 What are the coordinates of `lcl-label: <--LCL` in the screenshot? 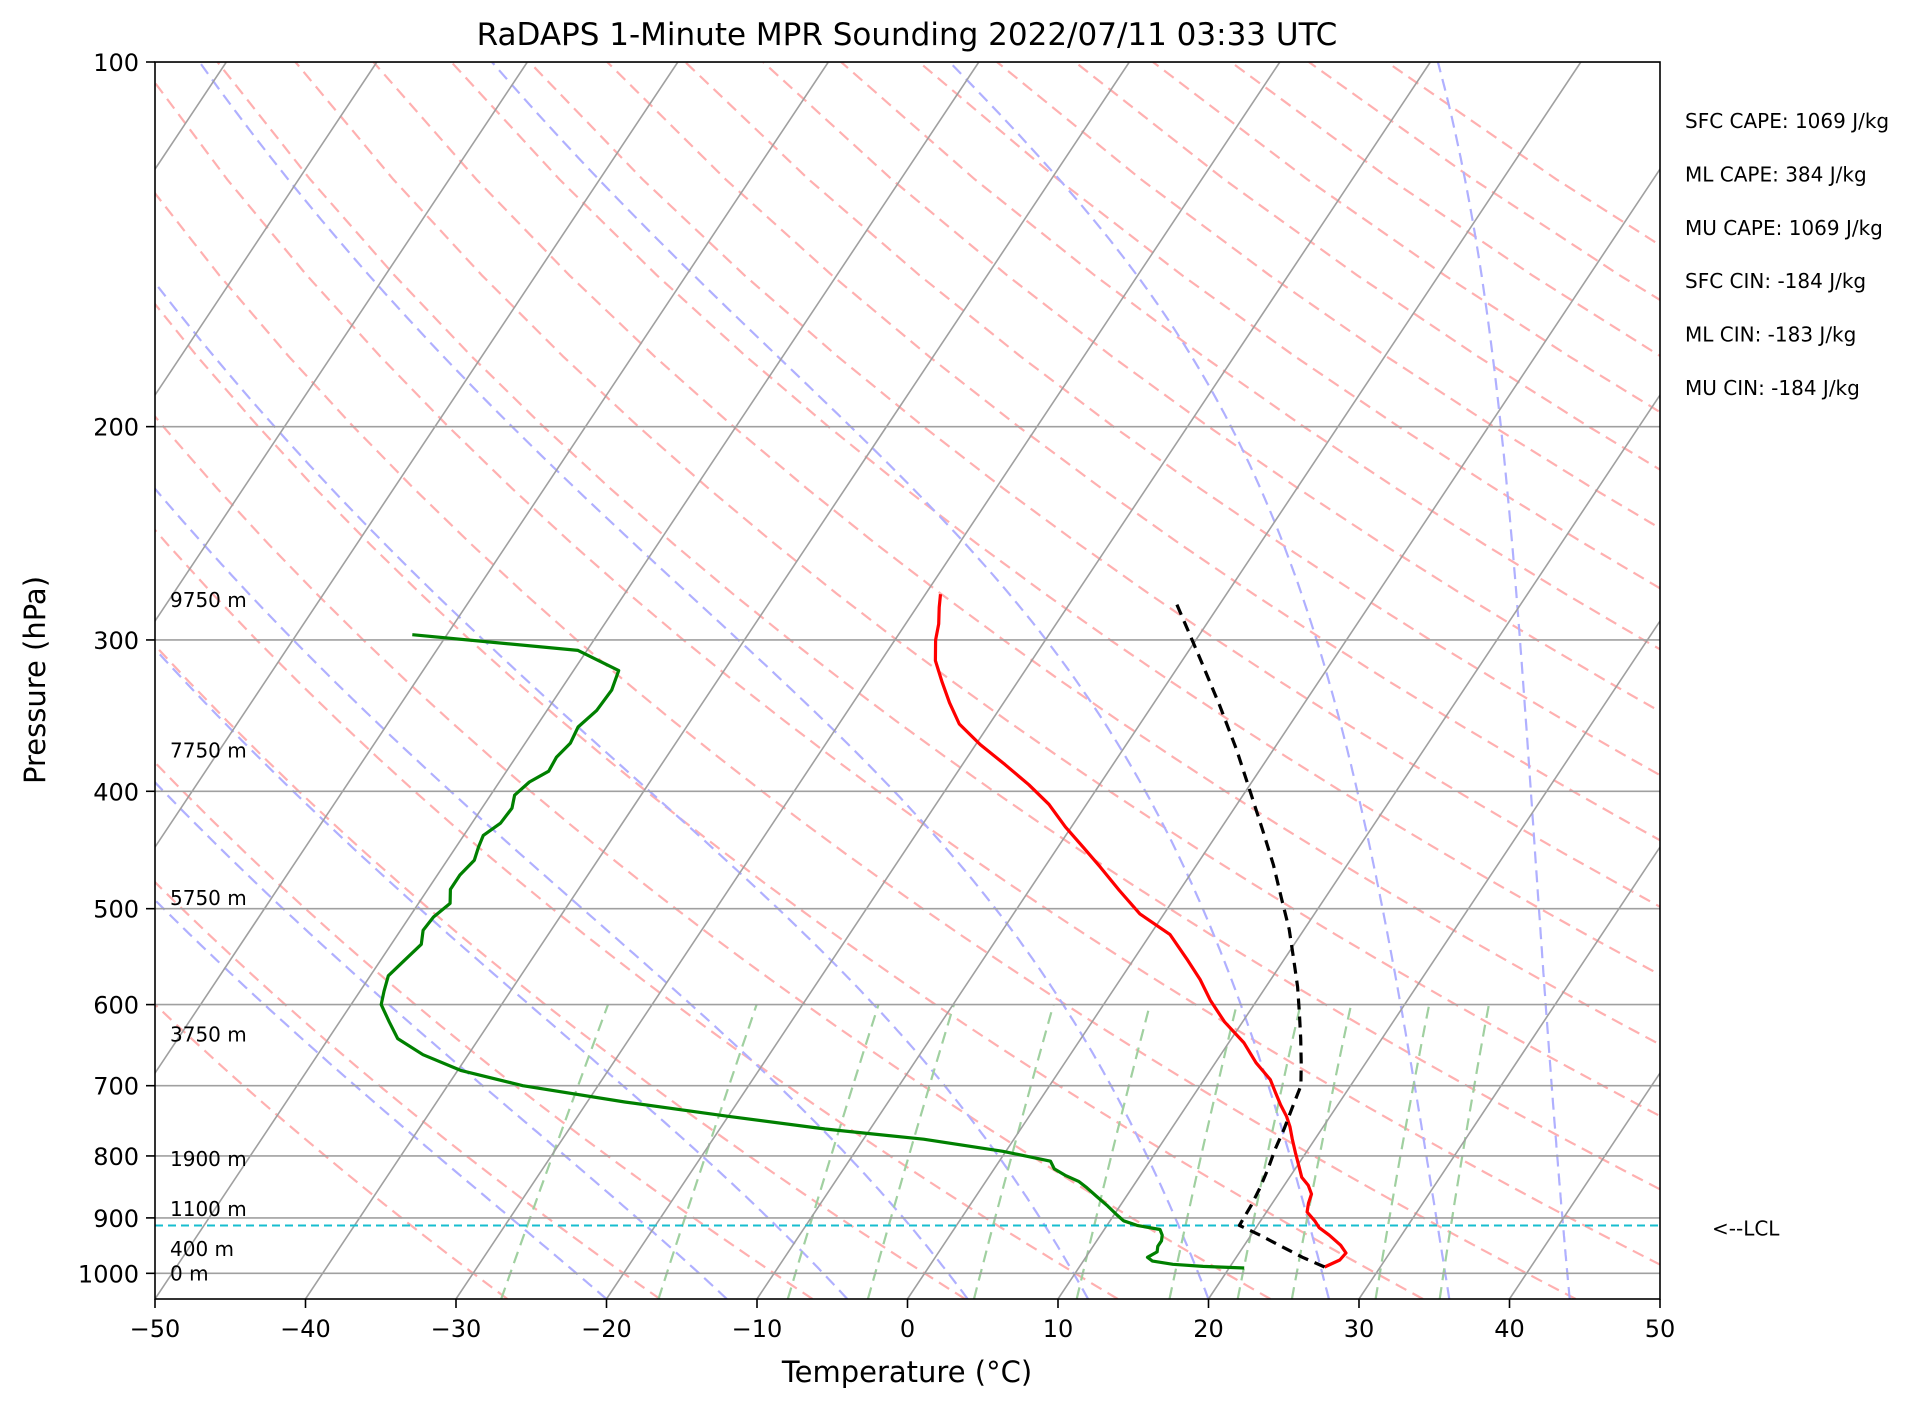 It's located at (1746, 1228).